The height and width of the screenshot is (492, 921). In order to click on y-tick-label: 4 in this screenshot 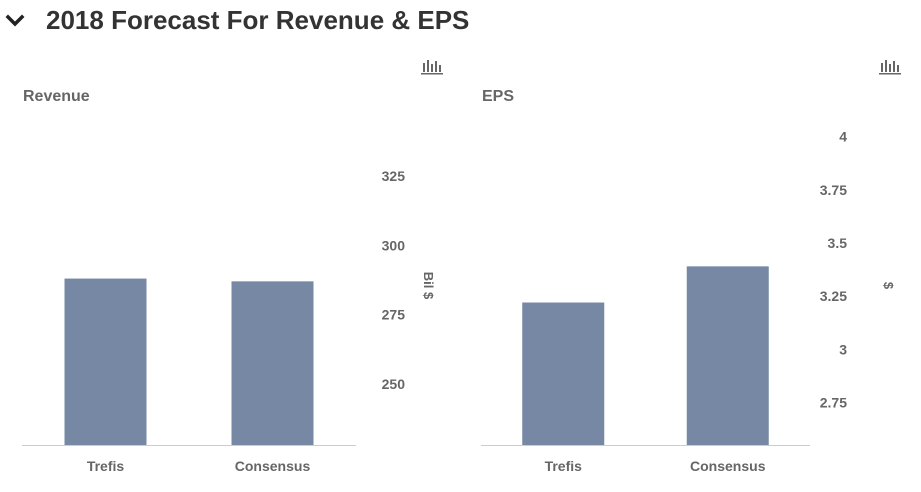, I will do `click(843, 137)`.